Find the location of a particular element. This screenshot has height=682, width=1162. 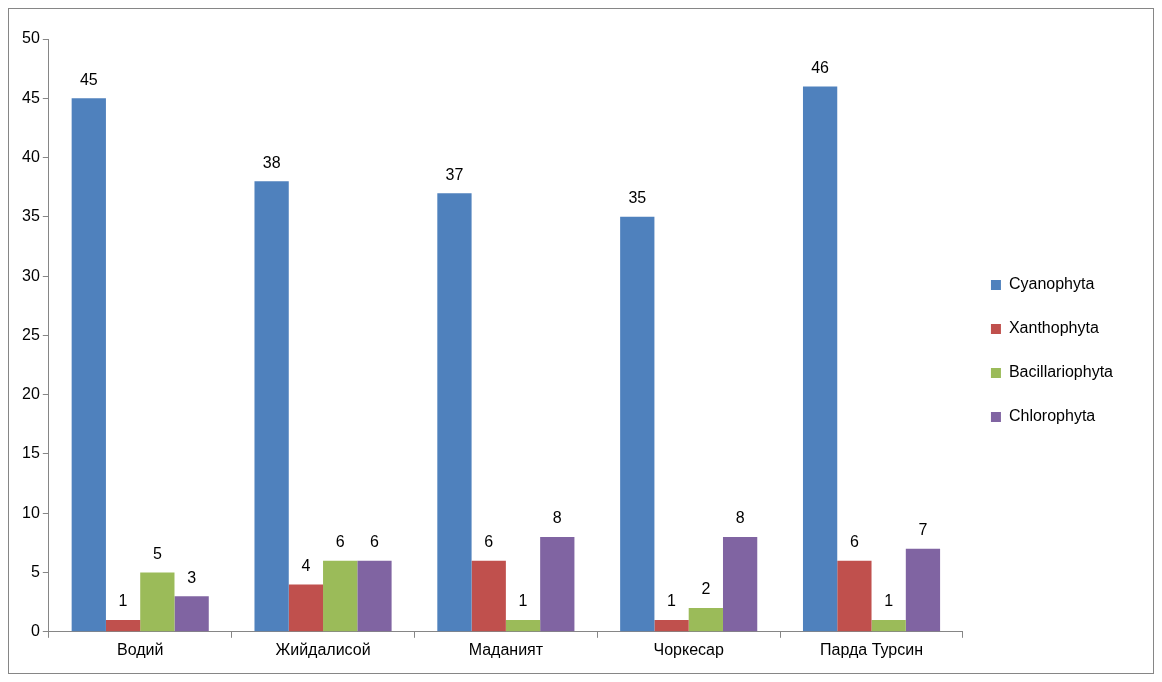

x-tick-label: Водий is located at coordinates (140, 649).